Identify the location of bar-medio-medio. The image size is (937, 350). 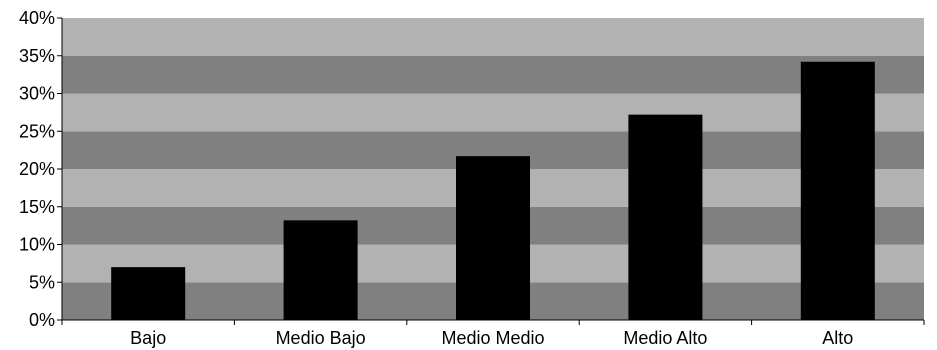
(493, 238).